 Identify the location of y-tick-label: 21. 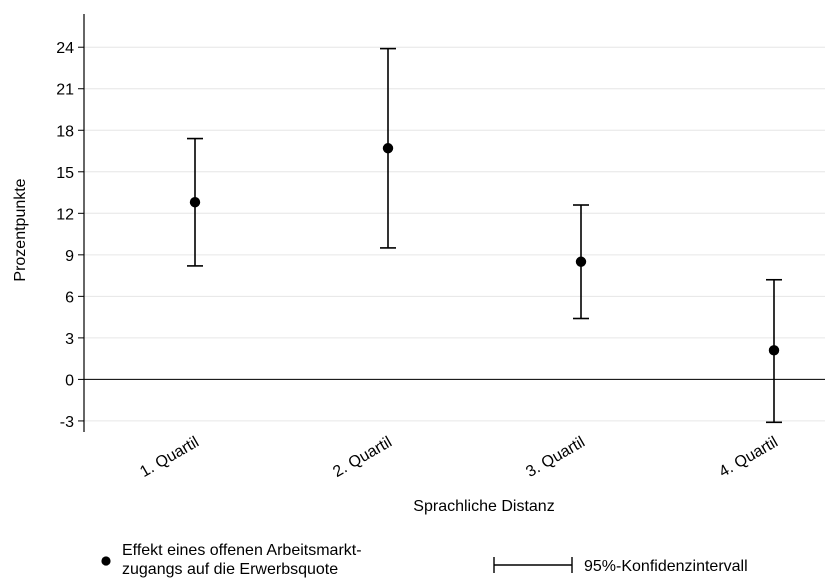
(65, 90).